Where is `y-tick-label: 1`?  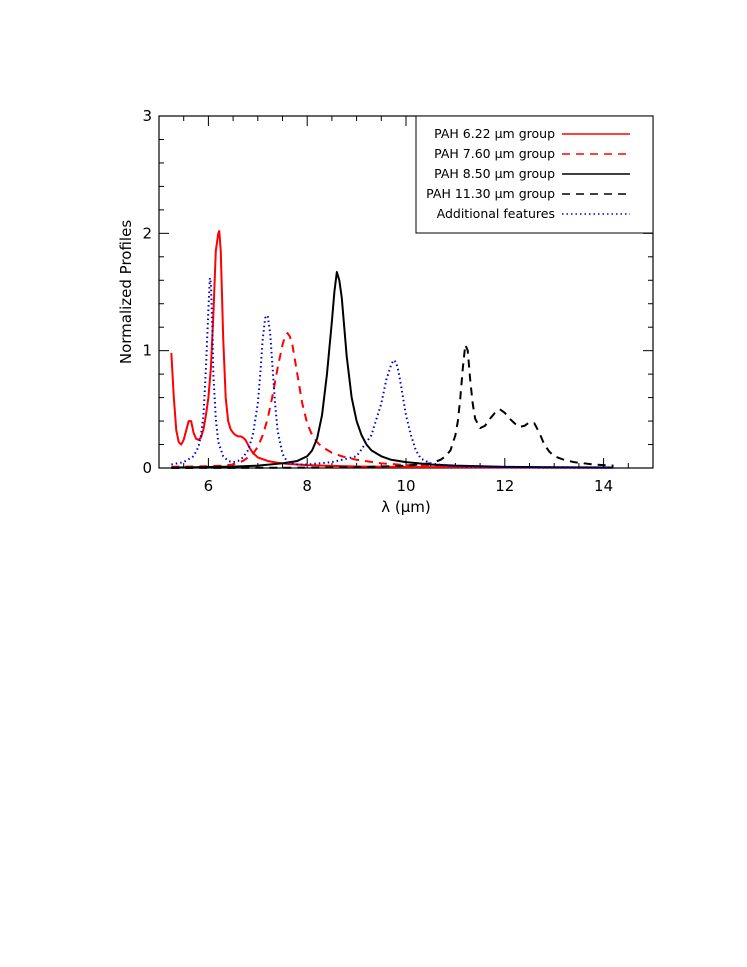 y-tick-label: 1 is located at coordinates (147, 351).